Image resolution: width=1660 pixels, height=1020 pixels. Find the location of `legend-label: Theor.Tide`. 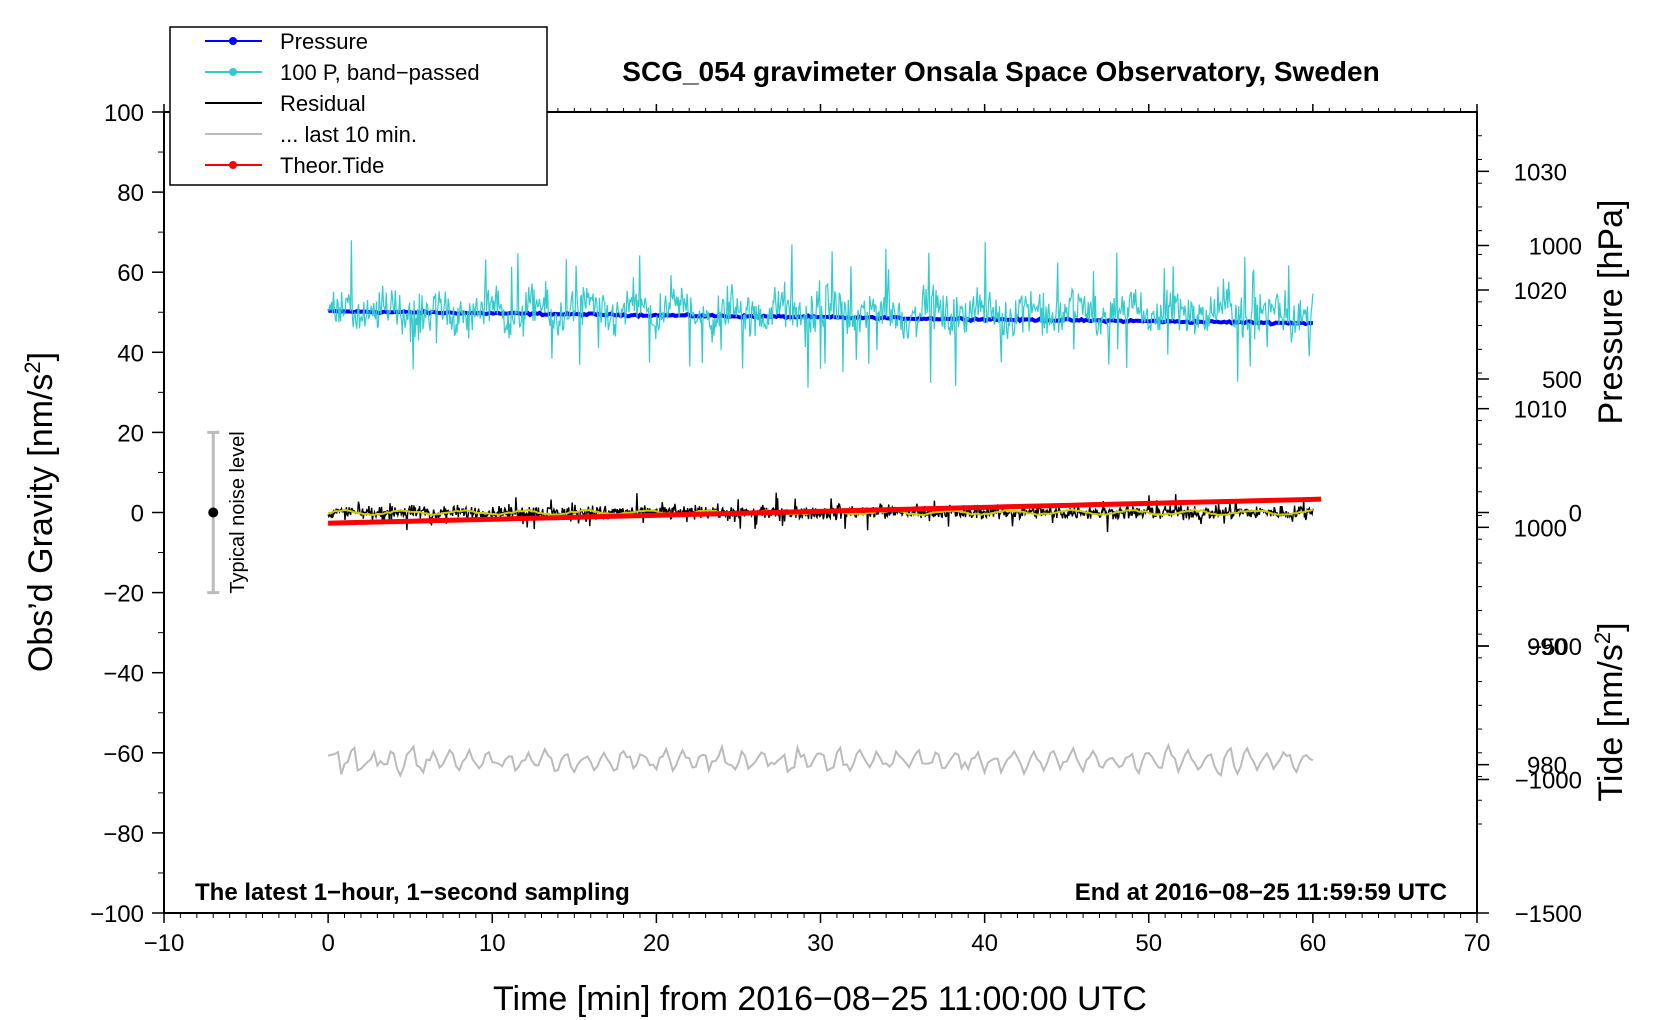

legend-label: Theor.Tide is located at coordinates (332, 165).